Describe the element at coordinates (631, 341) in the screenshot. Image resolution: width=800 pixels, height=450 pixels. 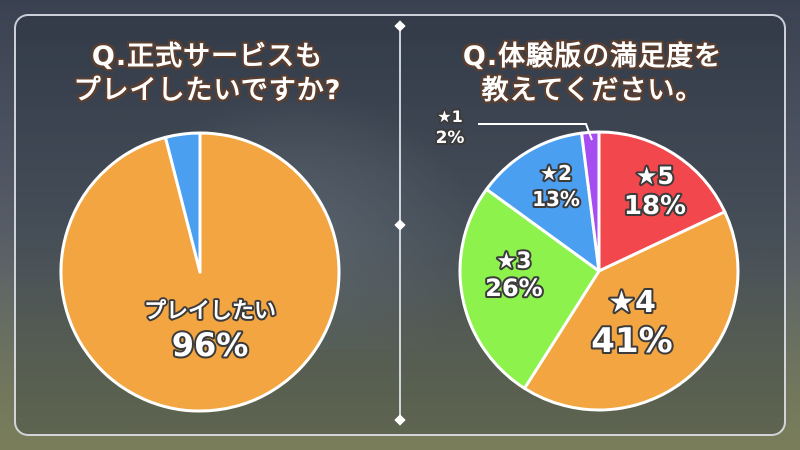
I see `pie1-slice-1-value: 41%` at that location.